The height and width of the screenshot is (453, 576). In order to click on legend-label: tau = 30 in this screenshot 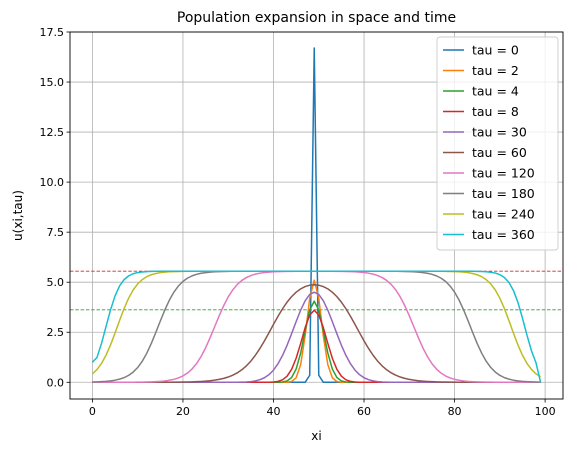, I will do `click(499, 132)`.